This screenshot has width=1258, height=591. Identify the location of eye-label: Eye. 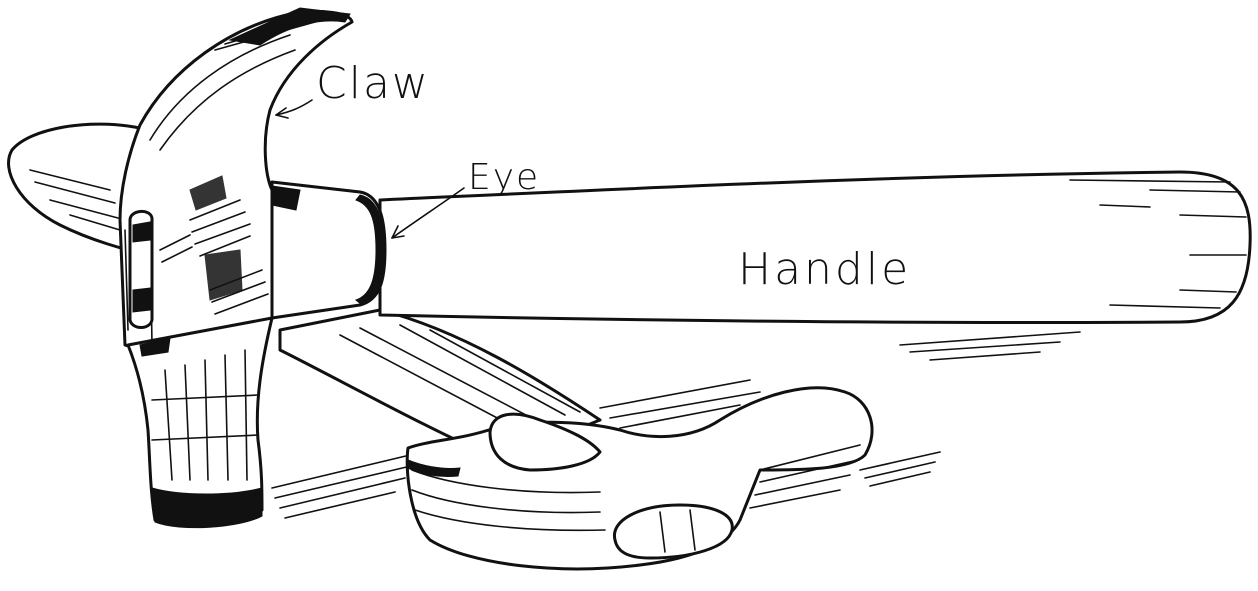
(504, 177).